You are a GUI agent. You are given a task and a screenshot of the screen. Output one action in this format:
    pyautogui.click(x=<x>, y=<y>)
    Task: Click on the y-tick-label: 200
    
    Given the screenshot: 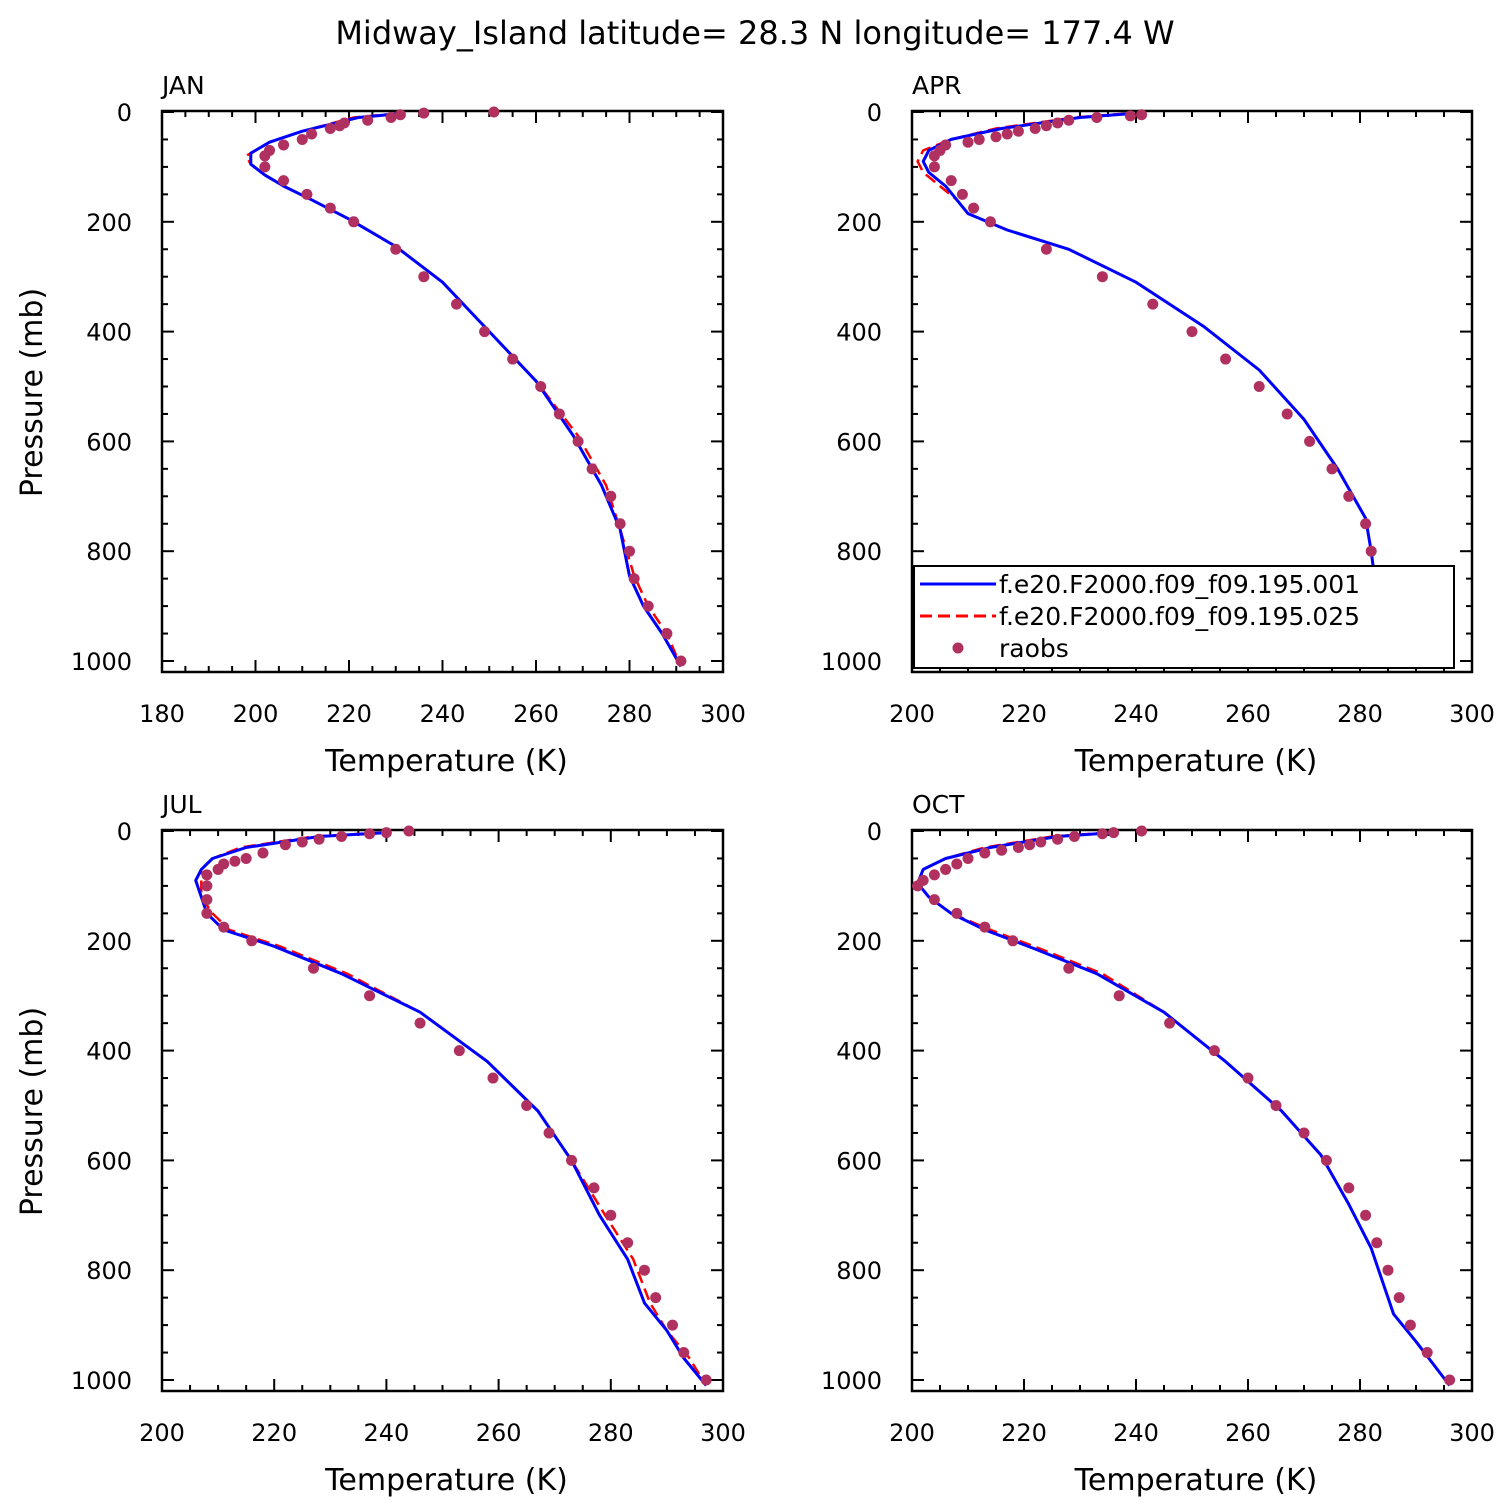 What is the action you would take?
    pyautogui.click(x=859, y=942)
    